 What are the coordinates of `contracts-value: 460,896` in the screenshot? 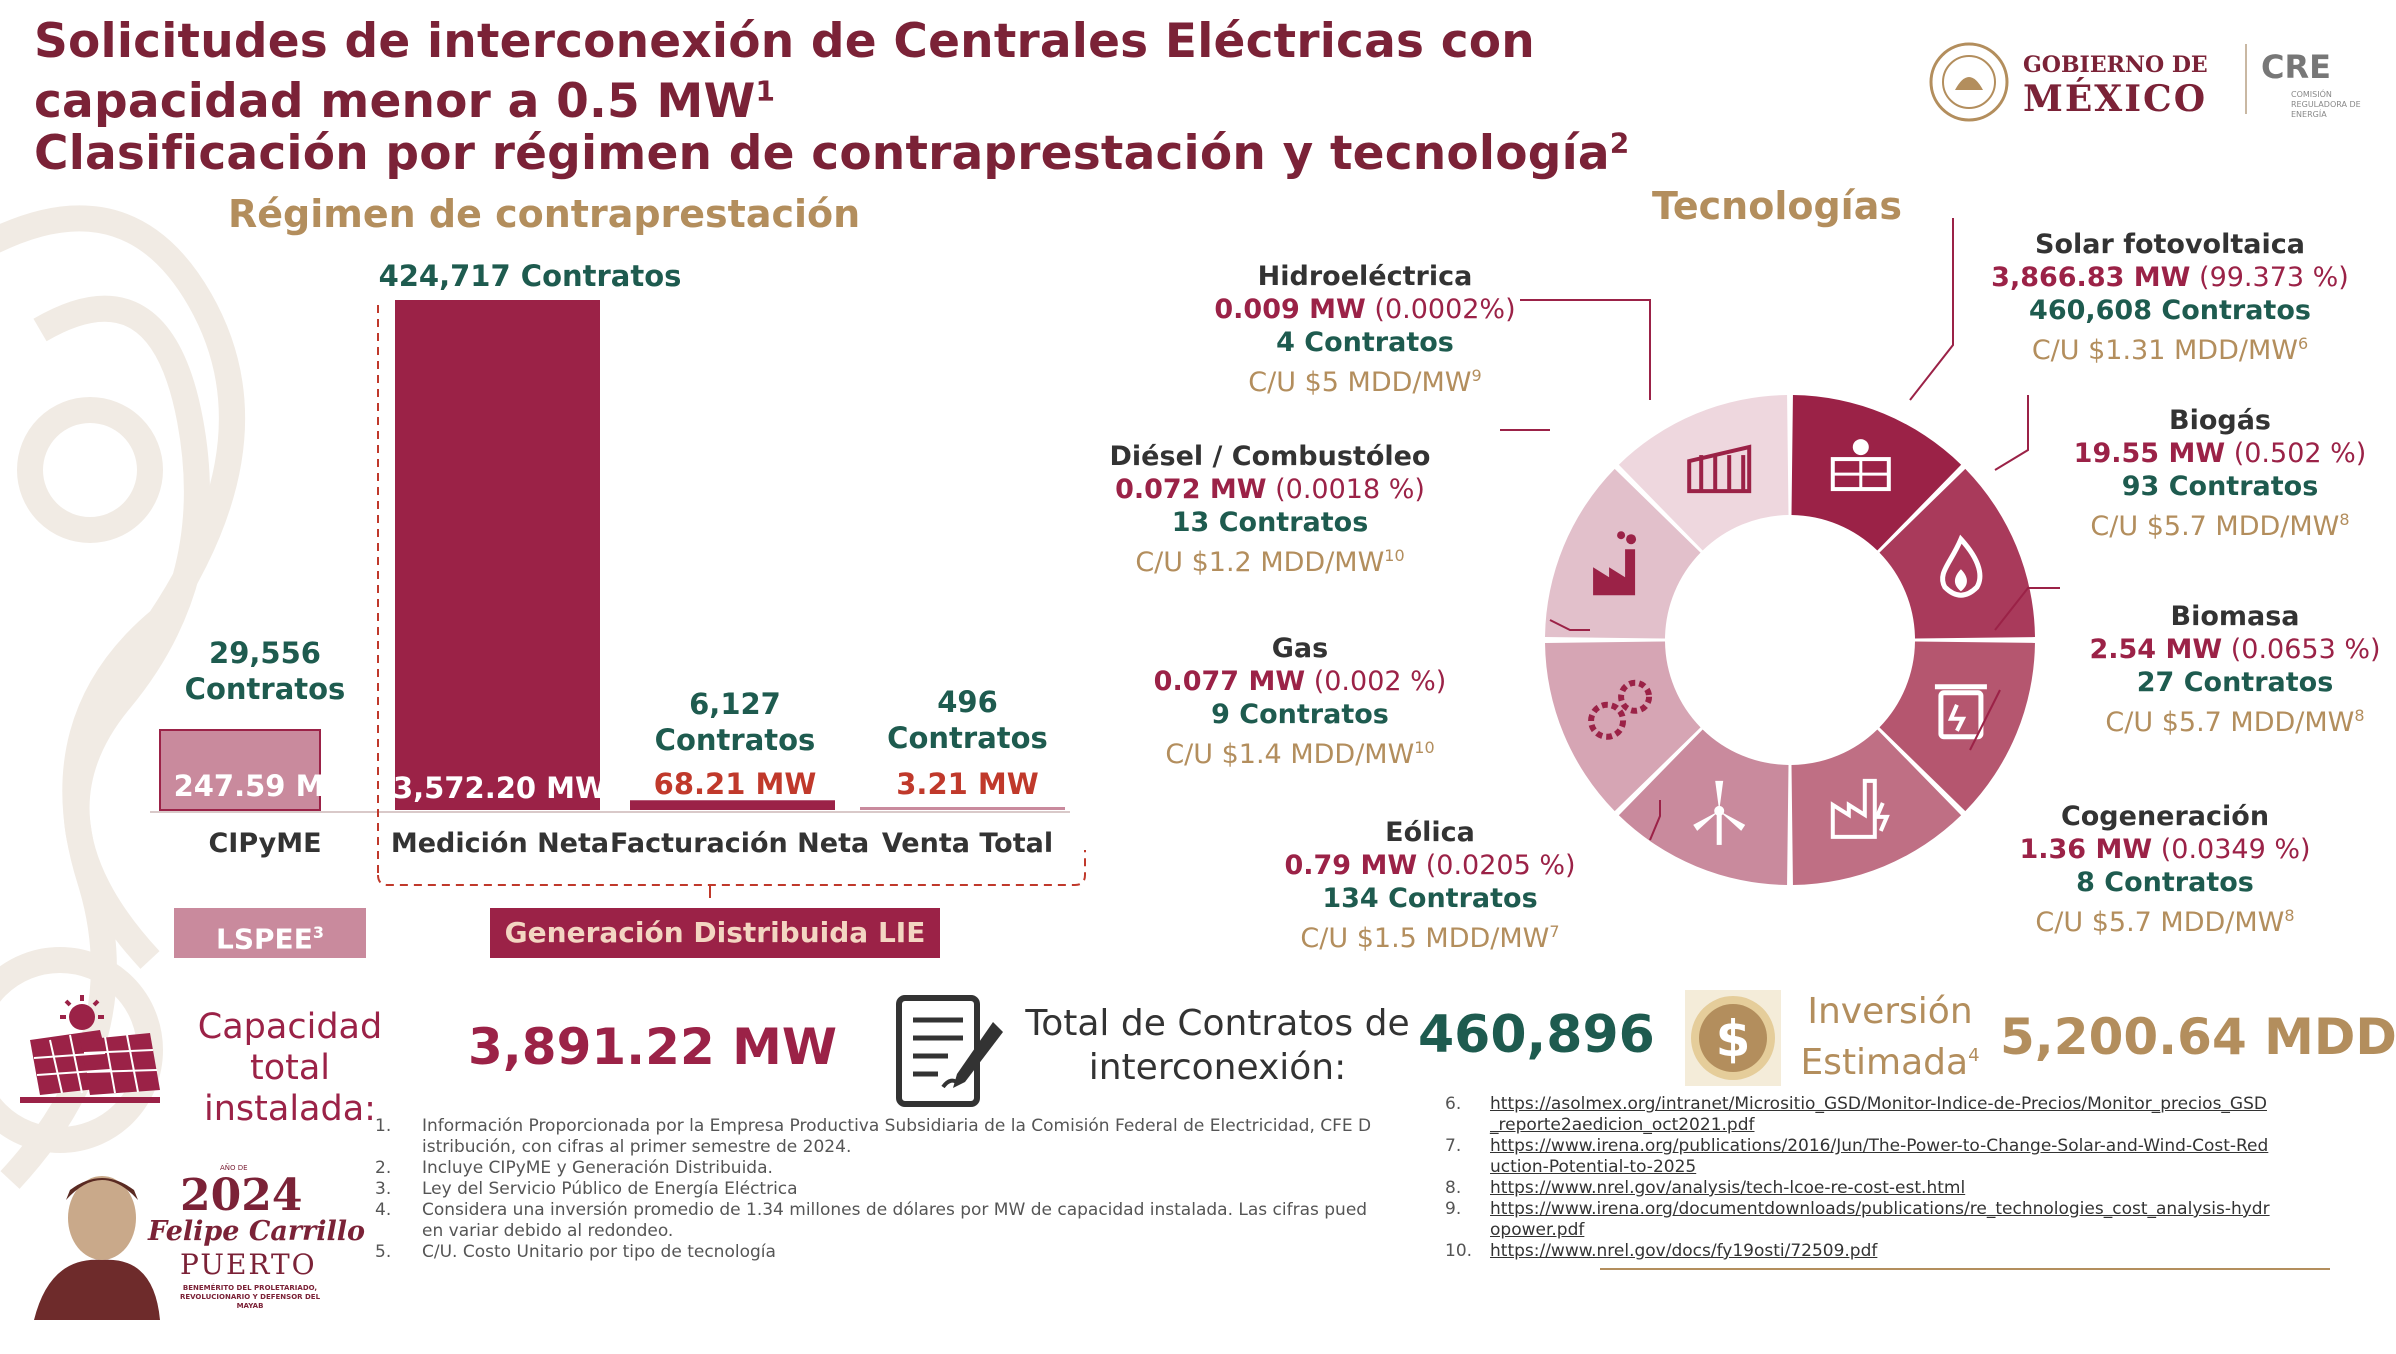 It's located at (1536, 1035).